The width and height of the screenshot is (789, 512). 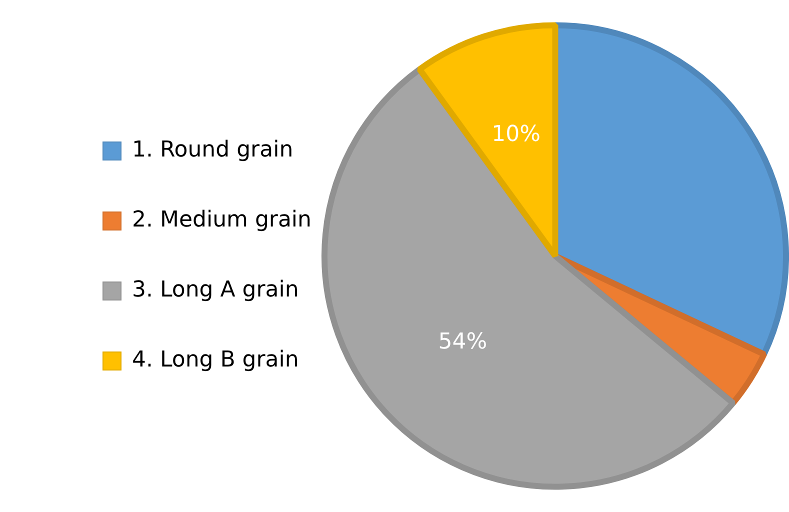 What do you see at coordinates (213, 150) in the screenshot?
I see `legend-label: 1. Round grain` at bounding box center [213, 150].